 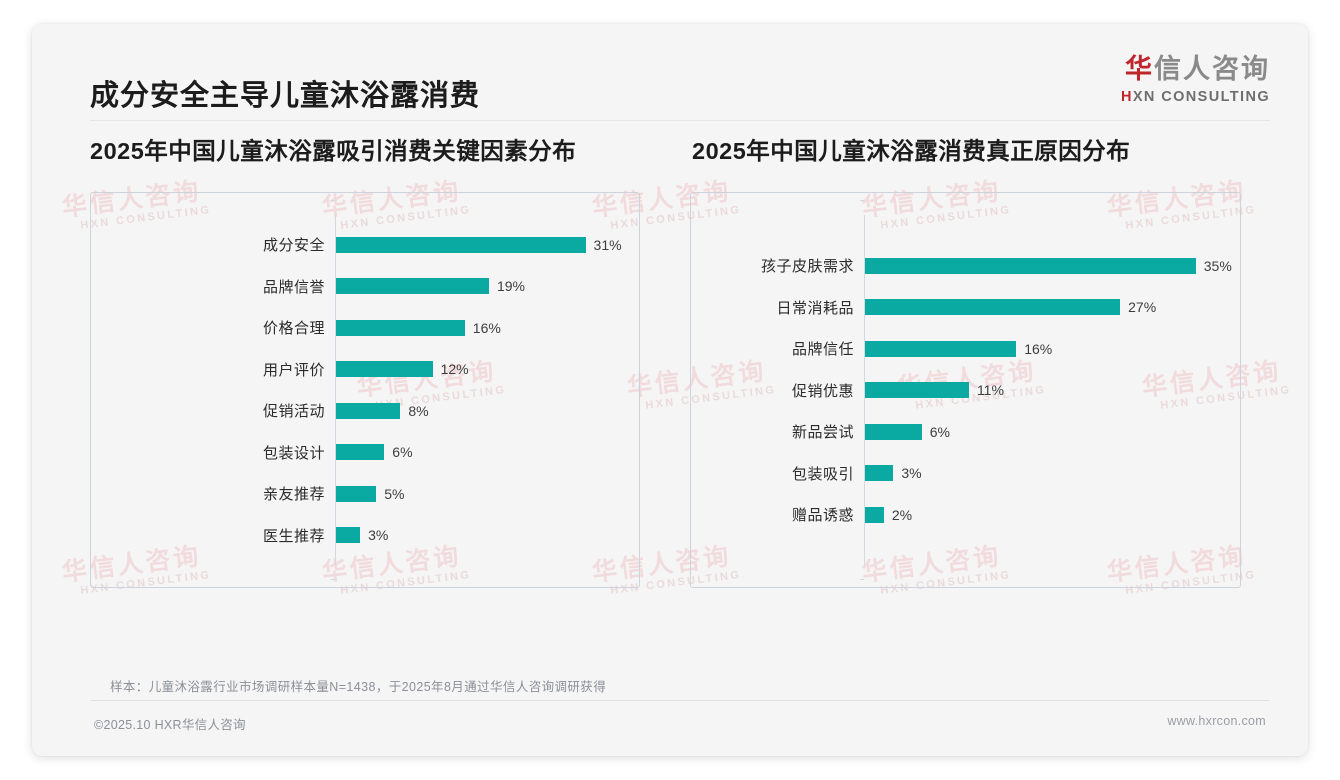 I want to click on website-url: www.hxrcon.com, so click(x=1216, y=721).